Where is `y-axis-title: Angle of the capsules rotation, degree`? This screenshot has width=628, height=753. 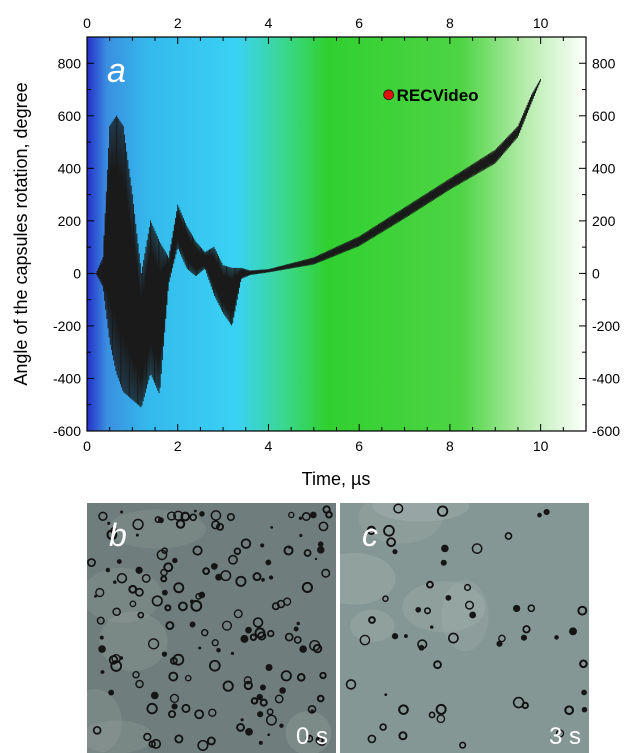
y-axis-title: Angle of the capsules rotation, degree is located at coordinates (21, 233).